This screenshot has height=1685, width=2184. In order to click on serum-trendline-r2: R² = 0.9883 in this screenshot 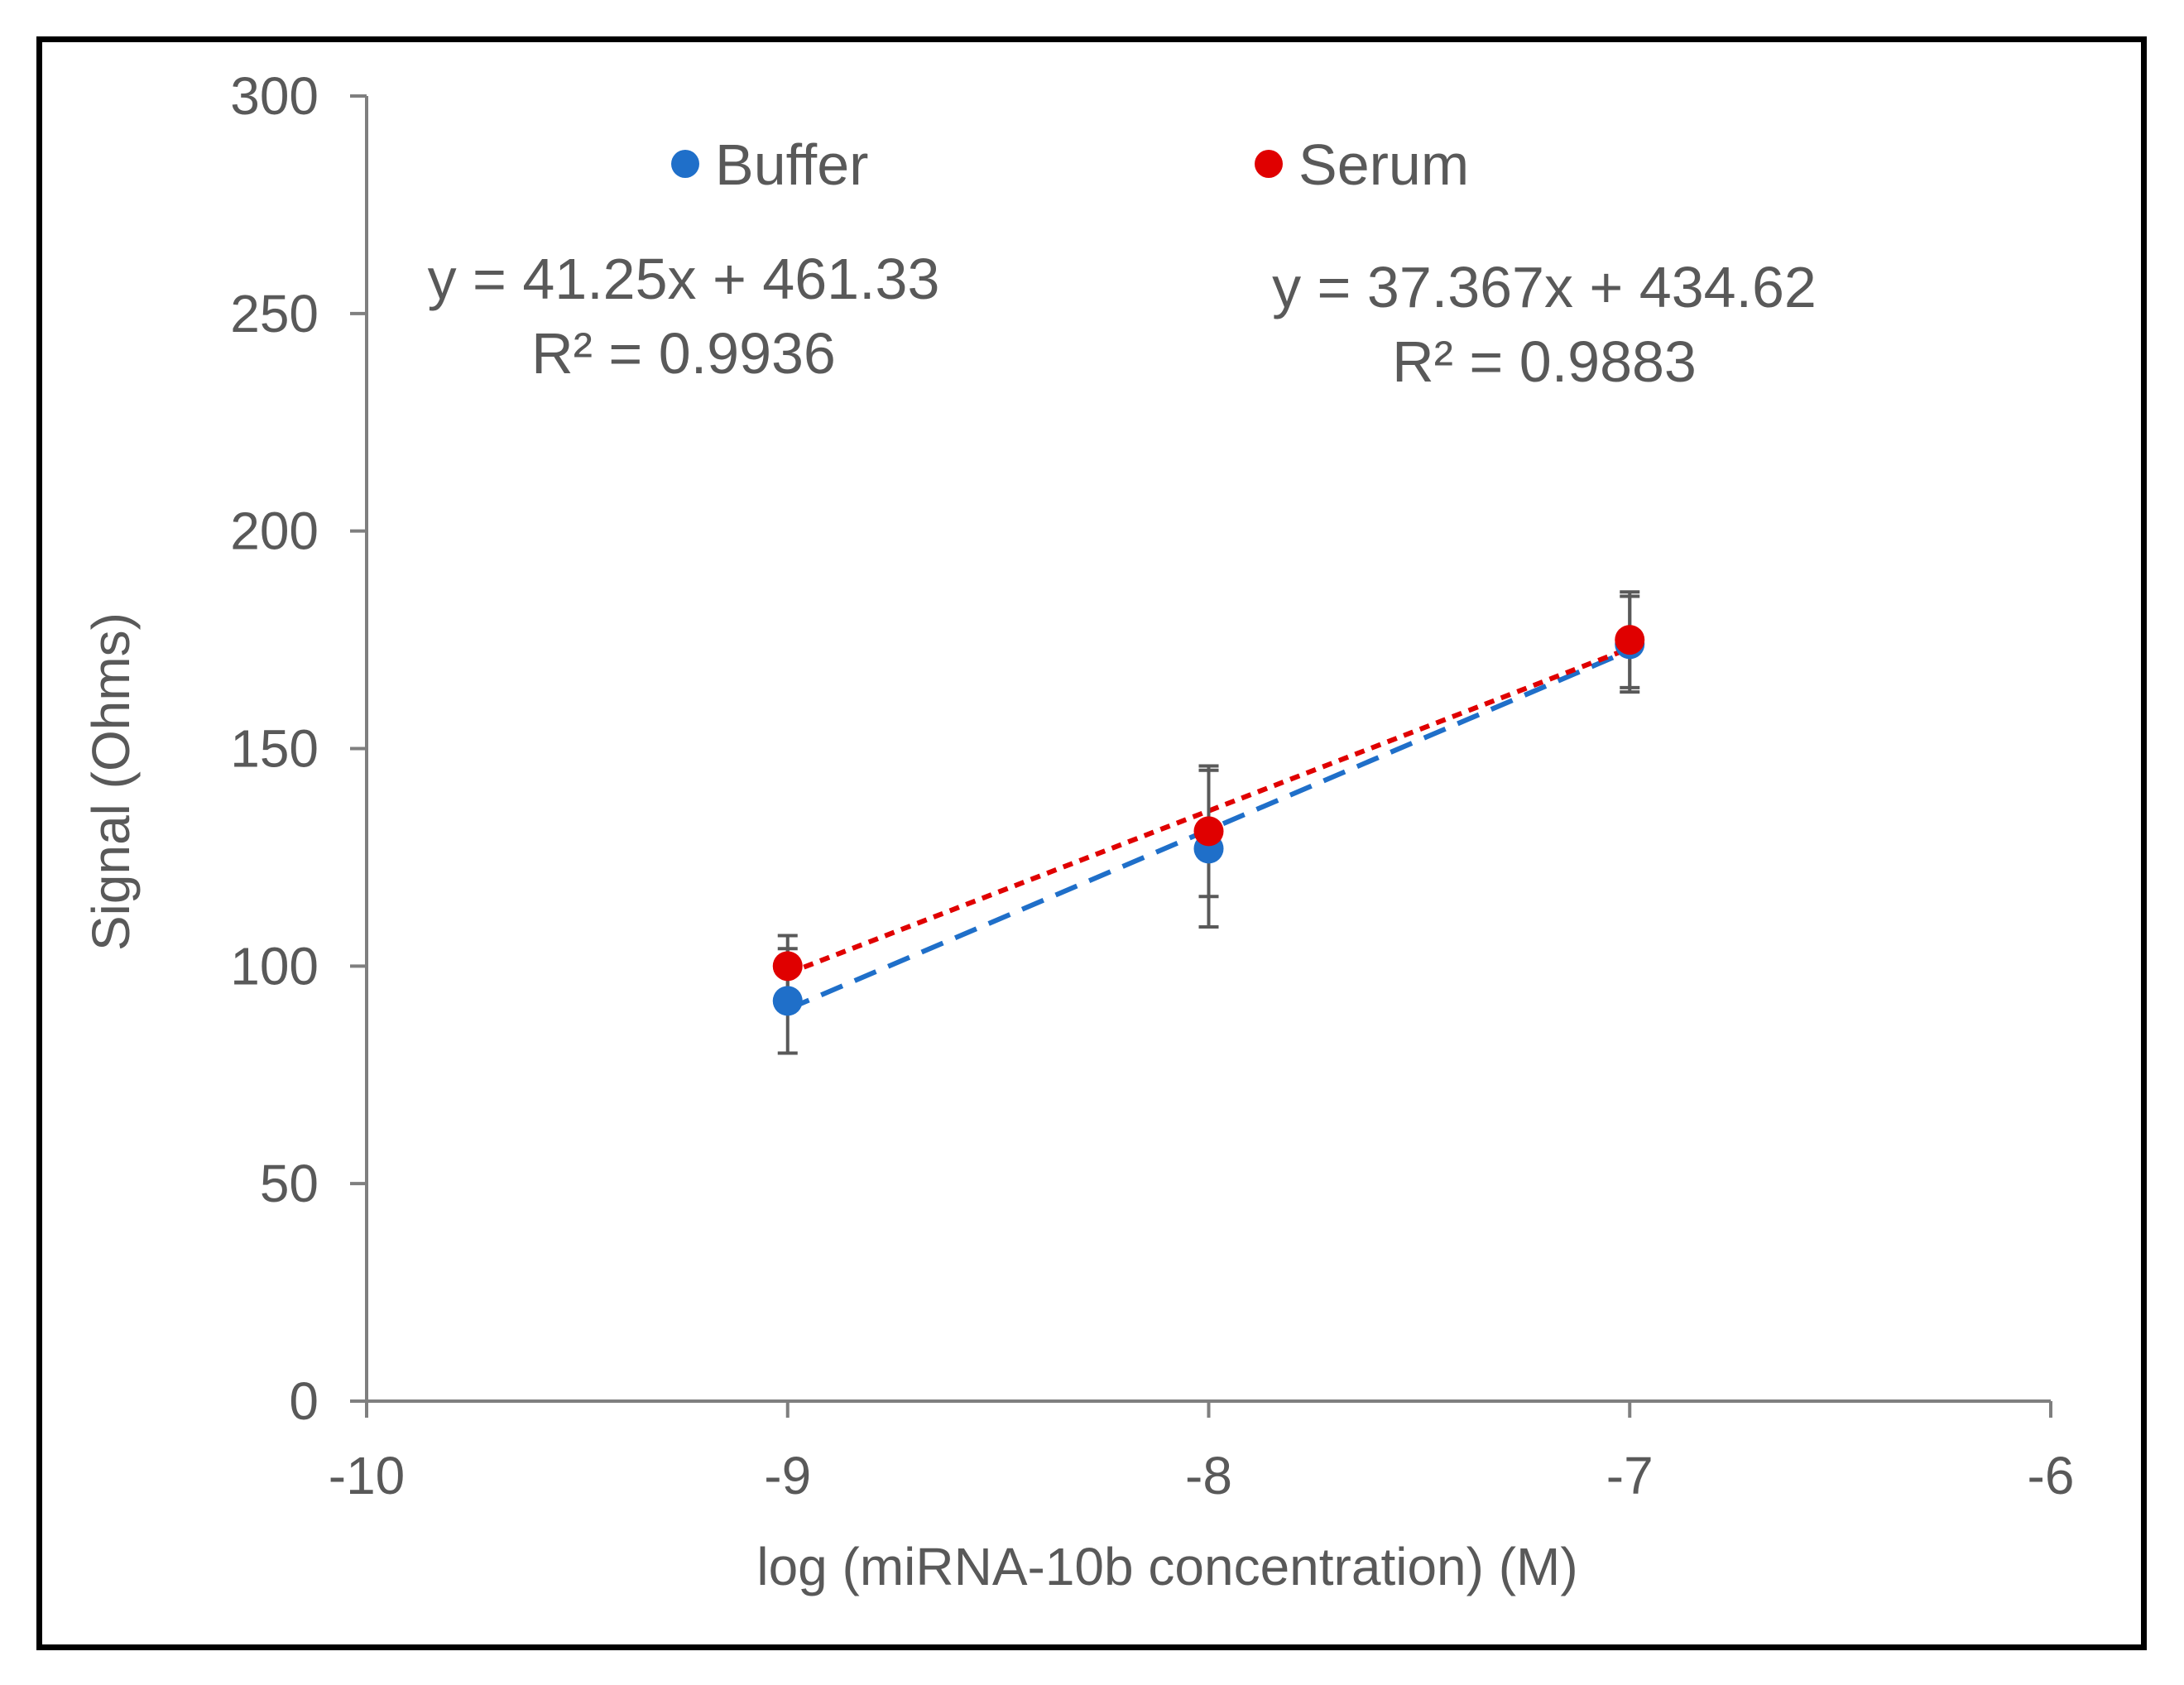, I will do `click(1544, 362)`.